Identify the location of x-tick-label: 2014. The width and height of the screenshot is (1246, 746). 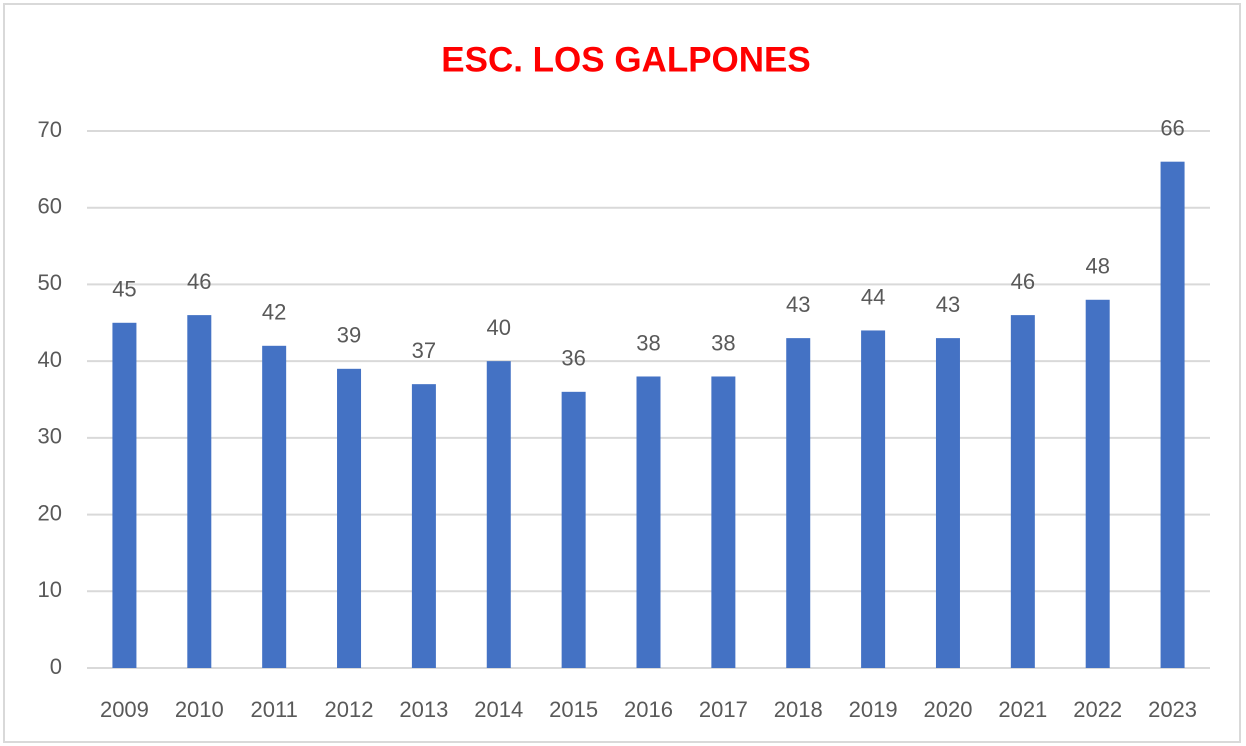
(498, 709).